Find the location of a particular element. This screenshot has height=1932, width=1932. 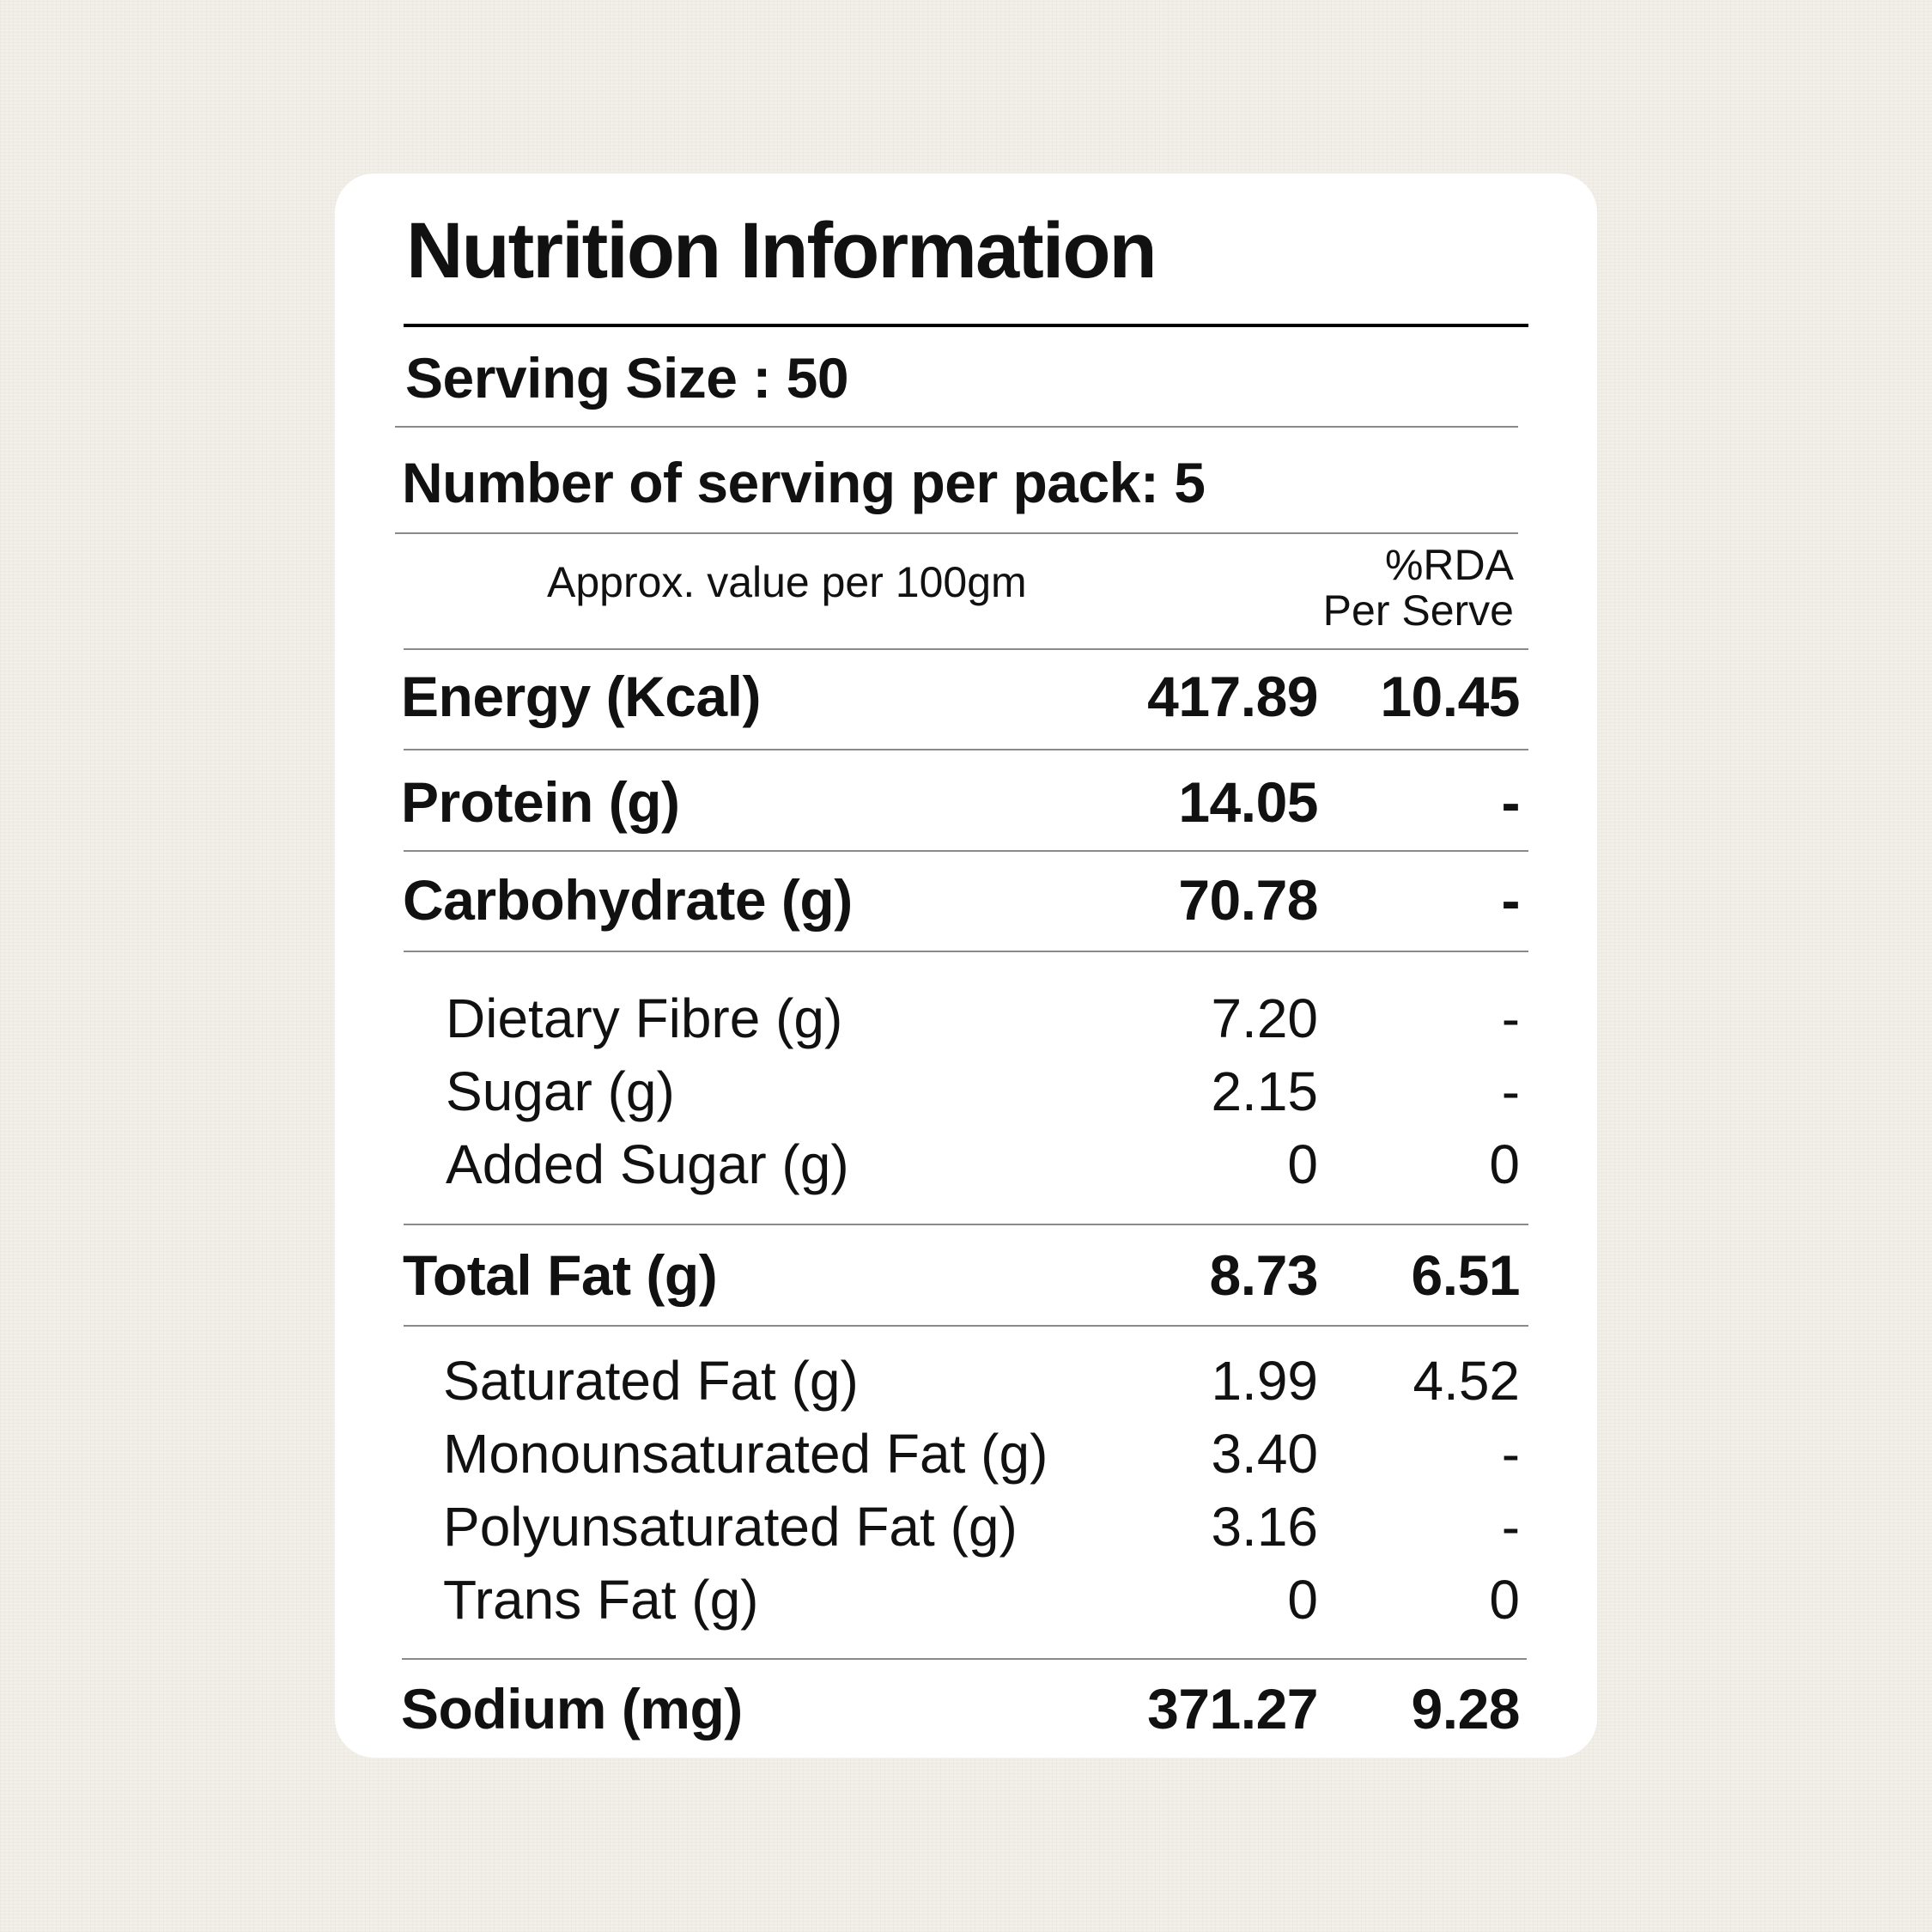

row-value-dietary-fibre: 7.20 is located at coordinates (1265, 1018).